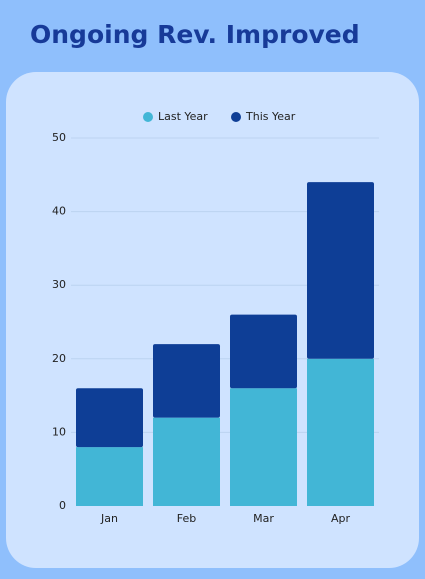  Describe the element at coordinates (195, 34) in the screenshot. I see `chart-title: Ongoing Rev. Improved` at that location.